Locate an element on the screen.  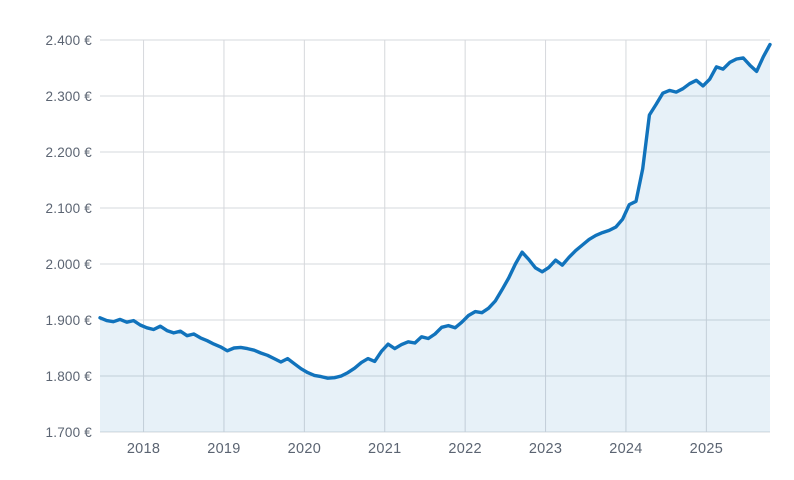
x-axis-label: 2024 is located at coordinates (625, 449).